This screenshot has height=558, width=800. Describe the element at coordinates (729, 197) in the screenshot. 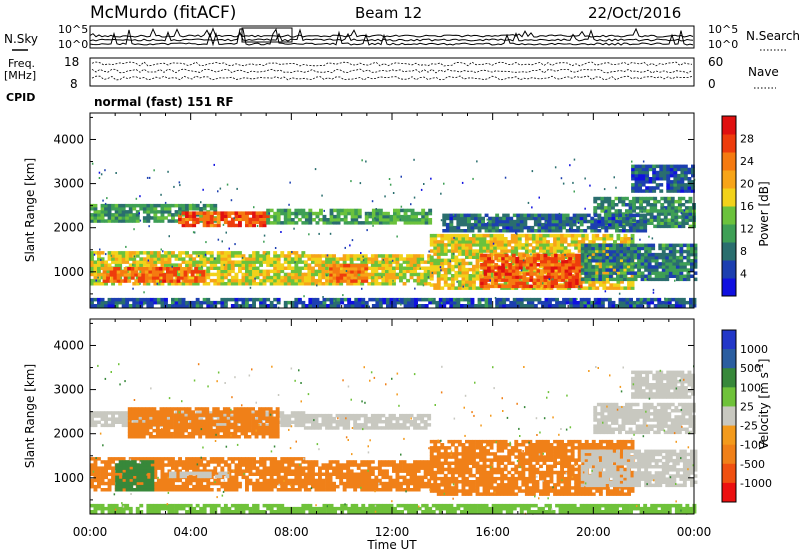

I see `colorbar-swatch` at that location.